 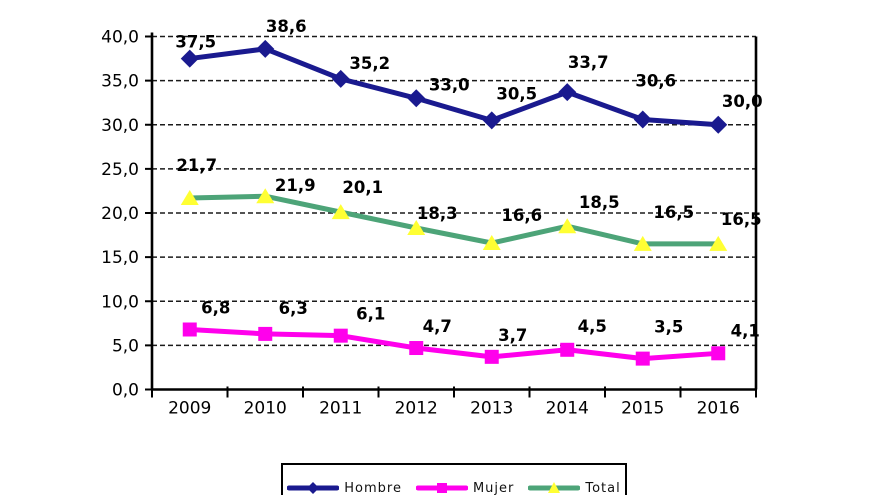 I want to click on data-point-total-2015, so click(x=642, y=243).